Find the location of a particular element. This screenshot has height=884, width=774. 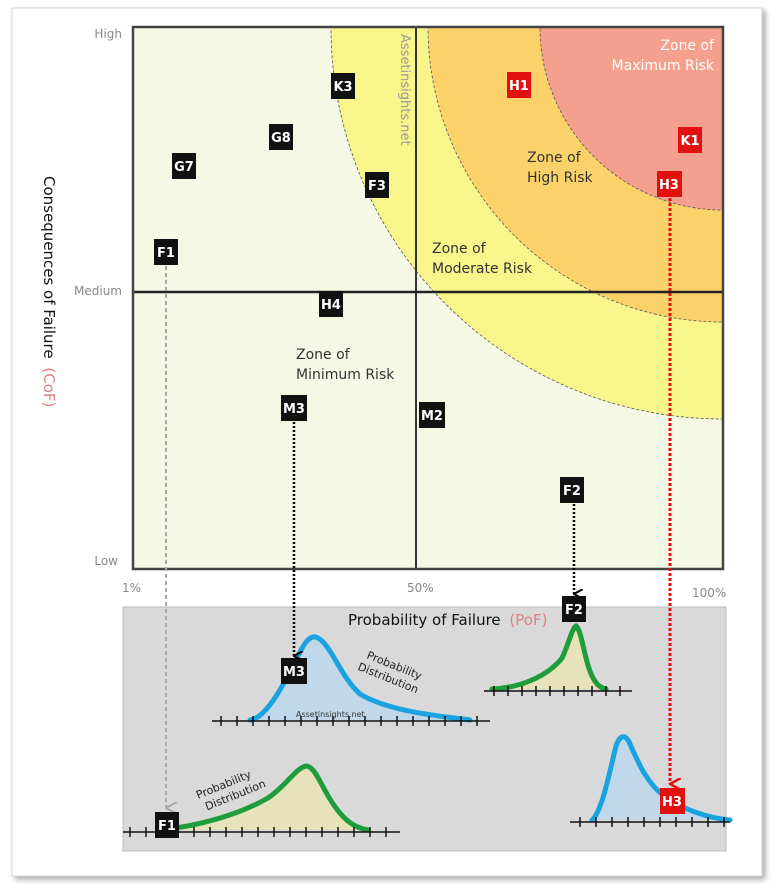

x-axis-ticks: 1% 50% 100% is located at coordinates (424, 590).